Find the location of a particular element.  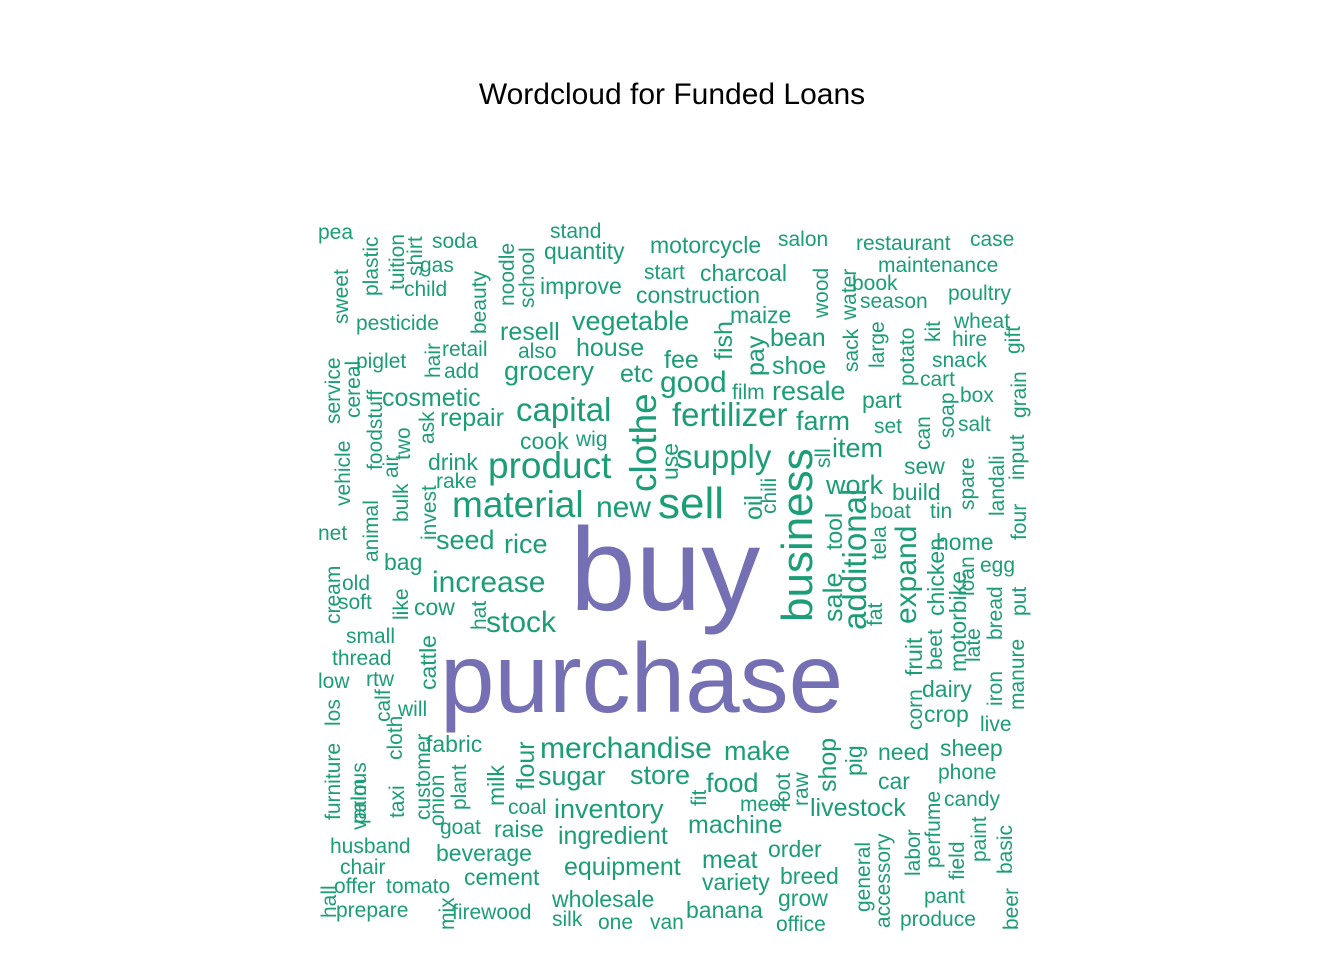

word-milk: milk is located at coordinates (496, 785).